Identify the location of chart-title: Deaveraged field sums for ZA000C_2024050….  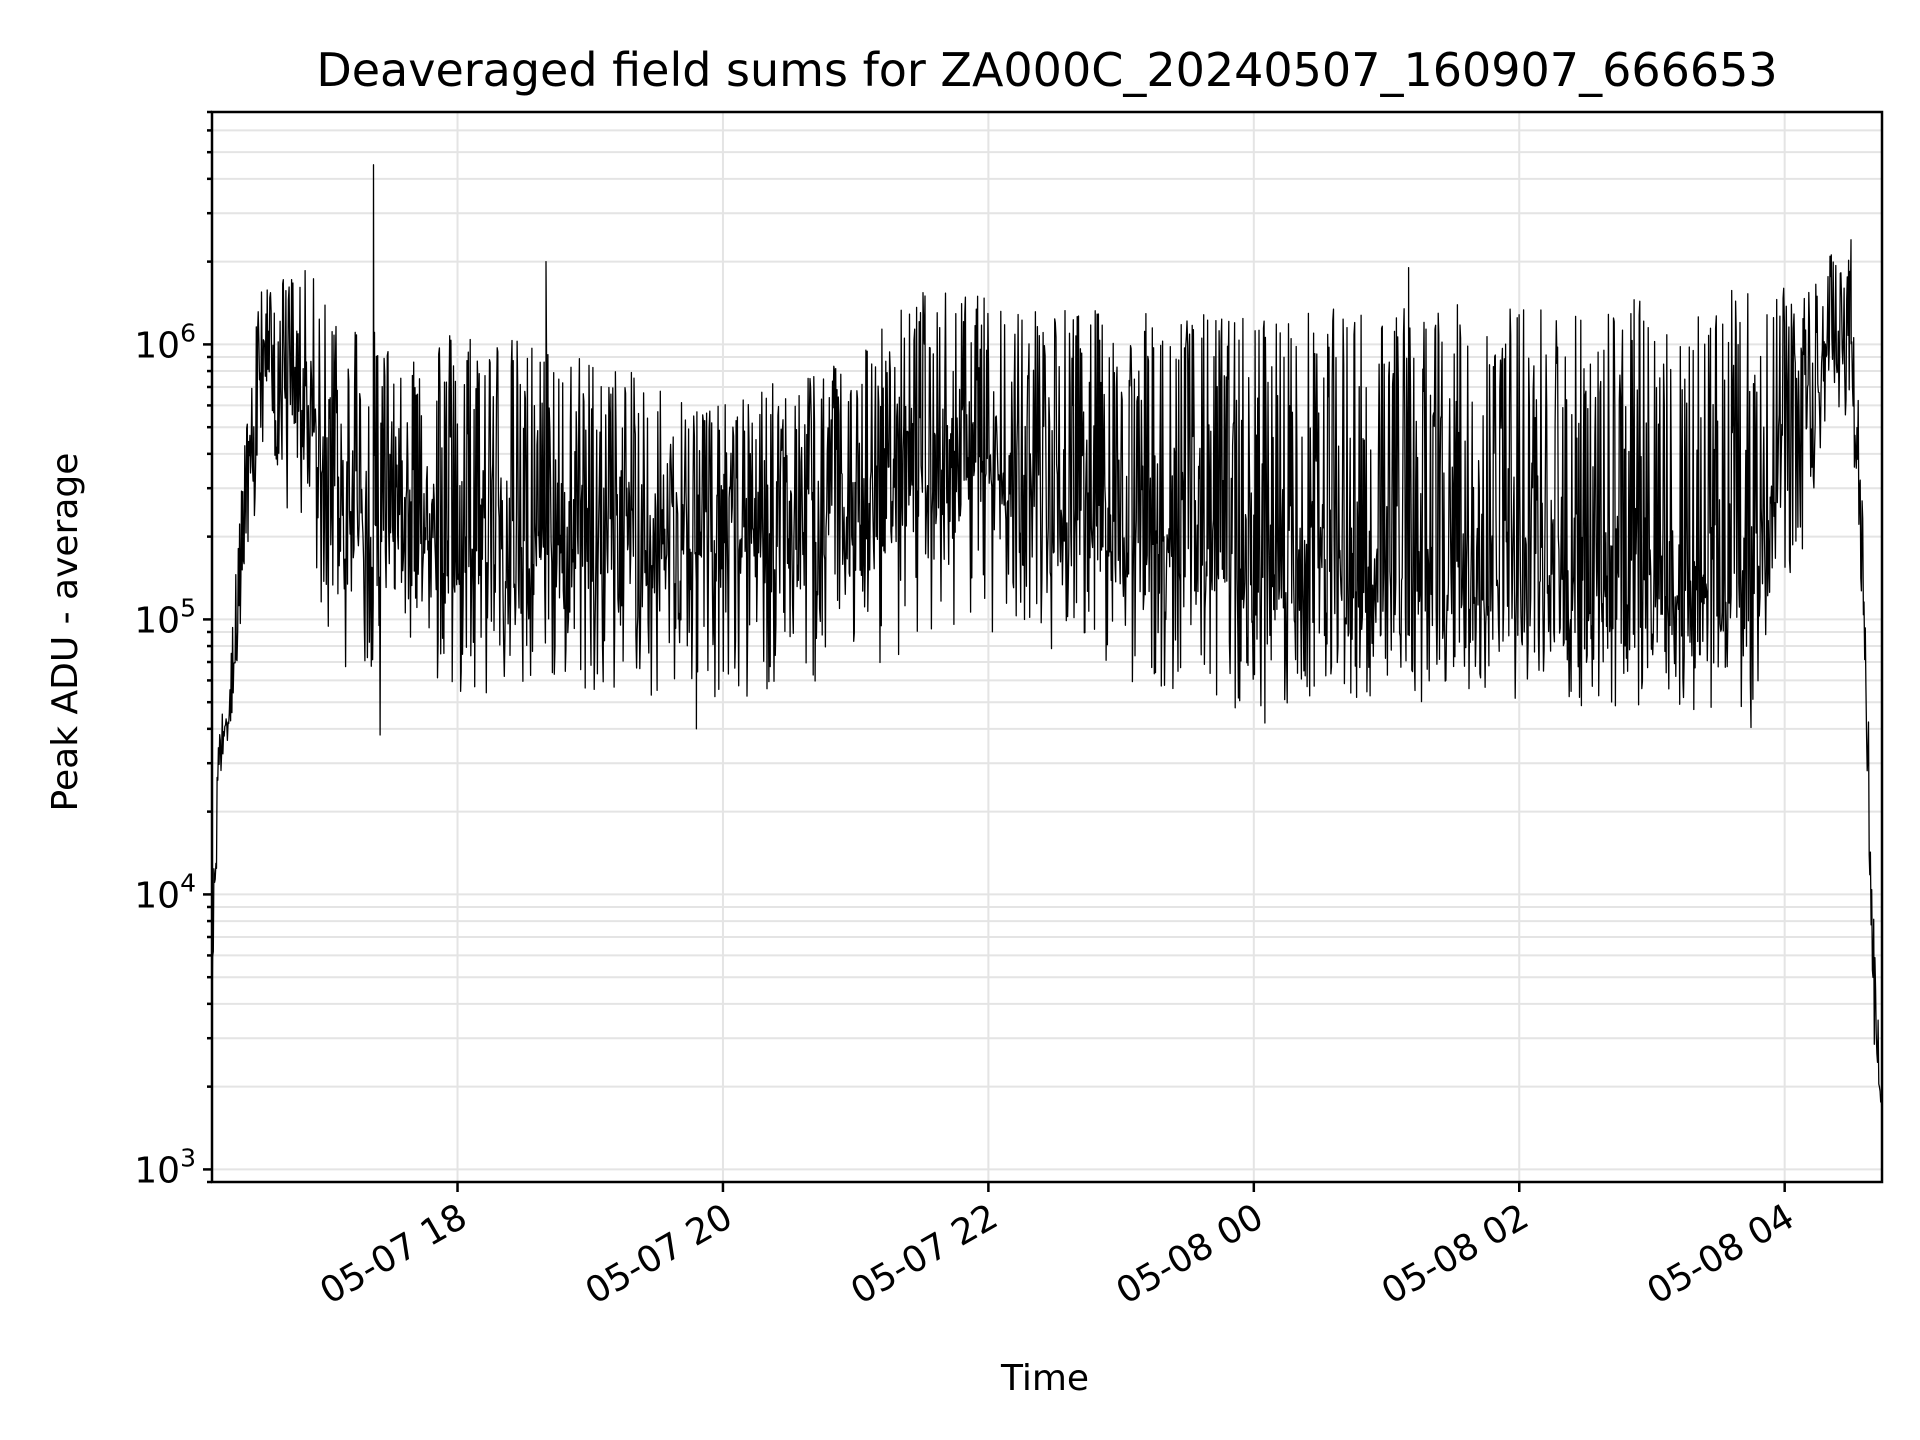
(1046, 70).